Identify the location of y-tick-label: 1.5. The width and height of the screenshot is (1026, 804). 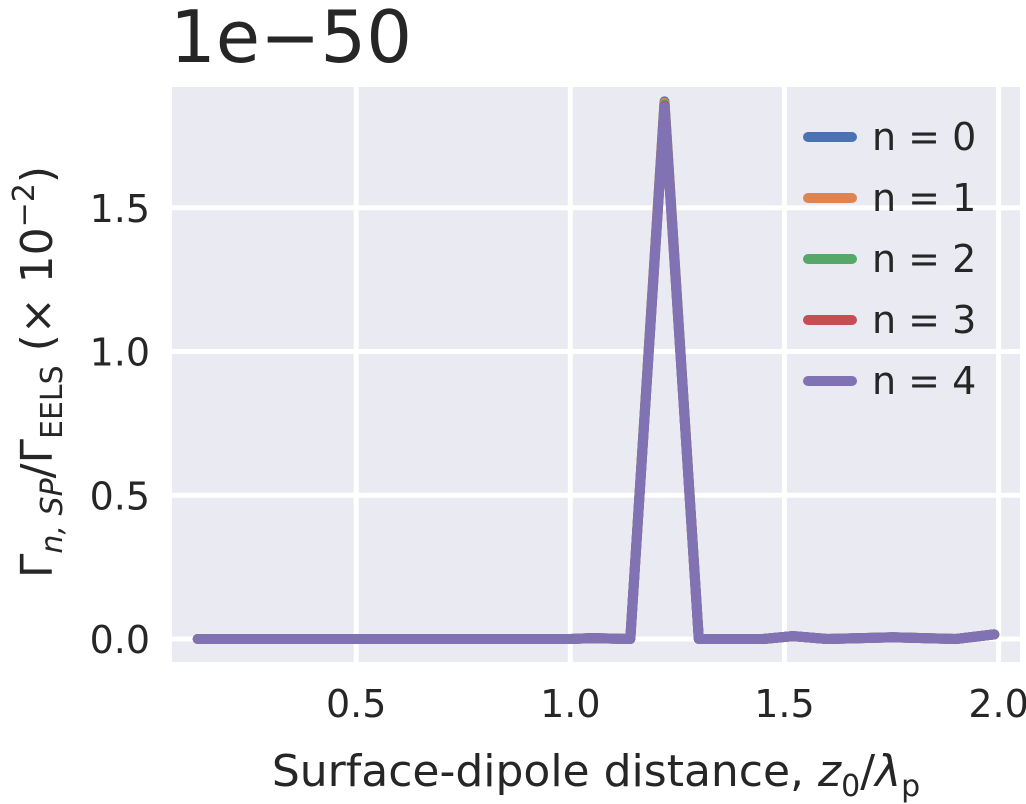
(120, 209).